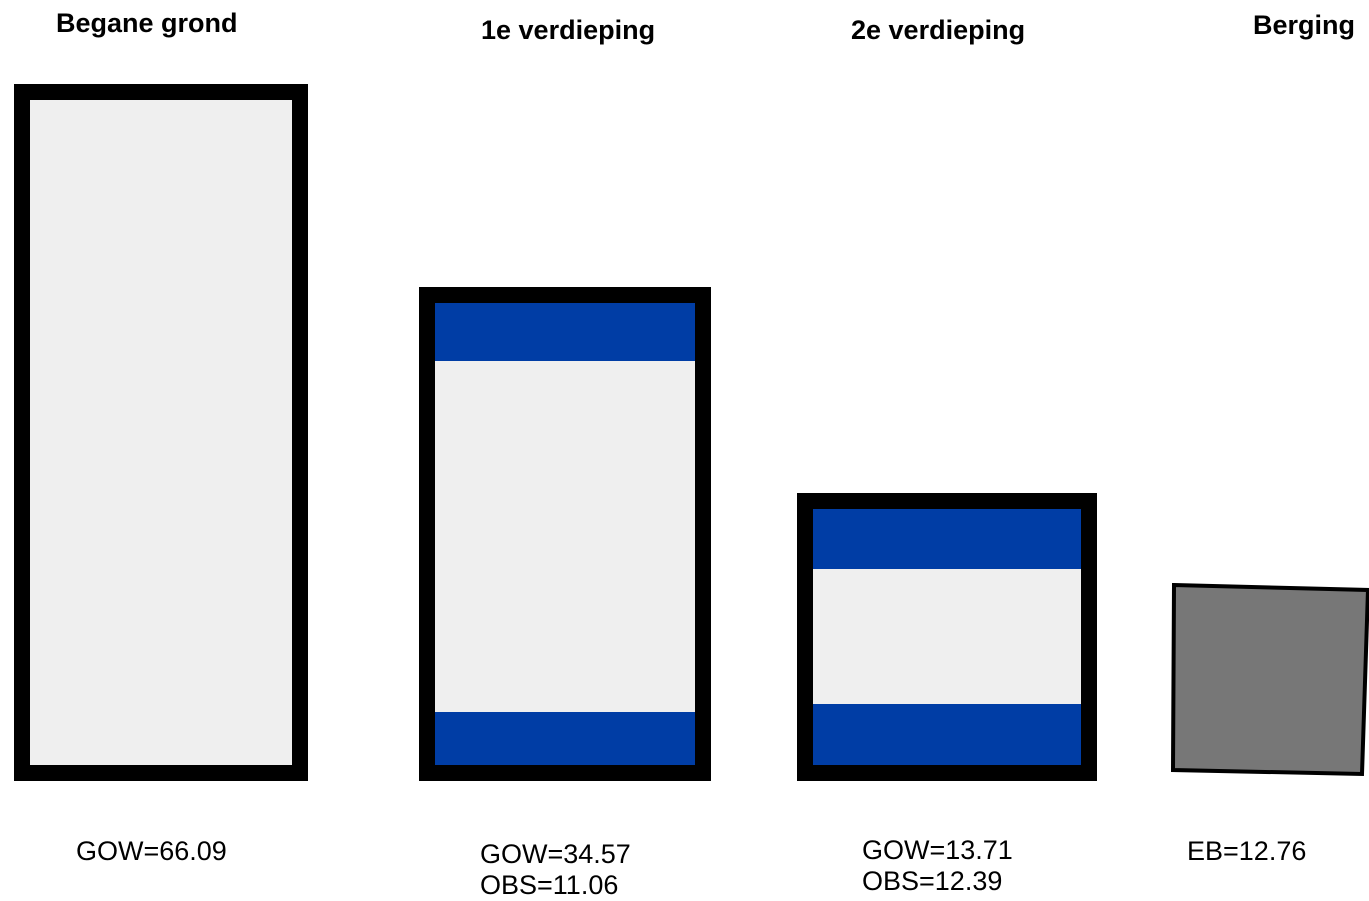 The image size is (1369, 901). I want to click on floor-title-berging: Berging, so click(1304, 25).